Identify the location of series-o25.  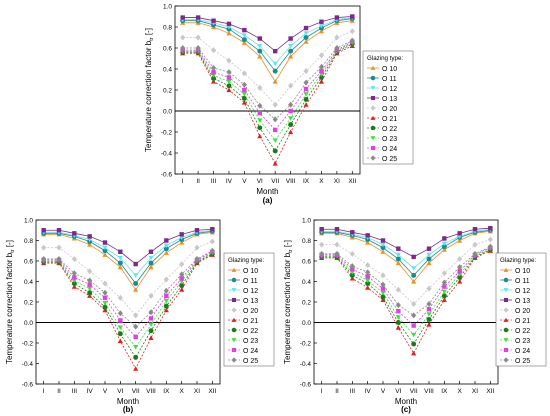
(128, 288).